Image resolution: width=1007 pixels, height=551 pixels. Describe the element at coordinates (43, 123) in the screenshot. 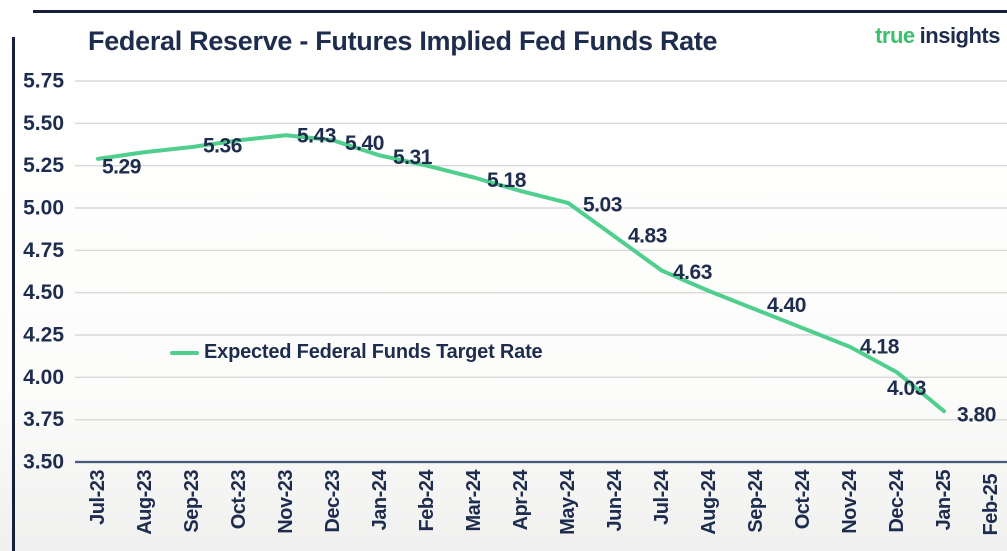

I see `y-tick-label: 5.50` at that location.